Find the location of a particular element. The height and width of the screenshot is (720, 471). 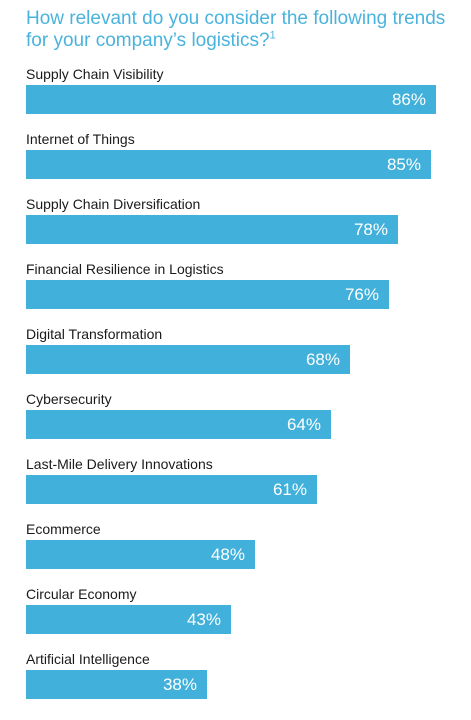

bar-value-label: 64% is located at coordinates (303, 424).